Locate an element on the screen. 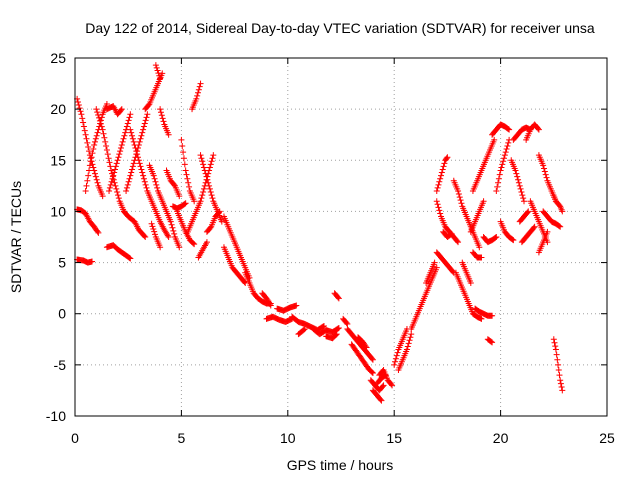  x-axis-label: GPS time / hours is located at coordinates (340, 465).